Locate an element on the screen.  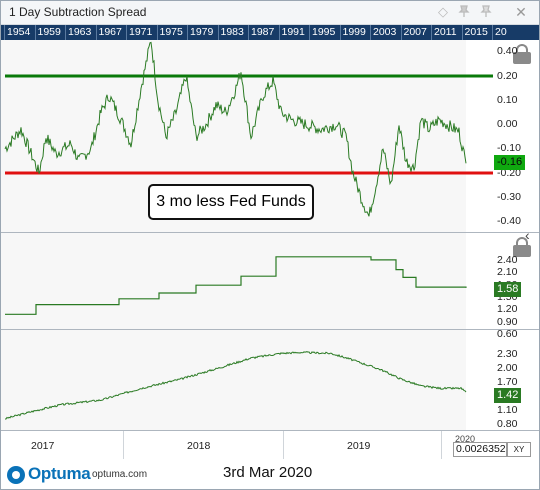
year-label: 2017 is located at coordinates (43, 446).